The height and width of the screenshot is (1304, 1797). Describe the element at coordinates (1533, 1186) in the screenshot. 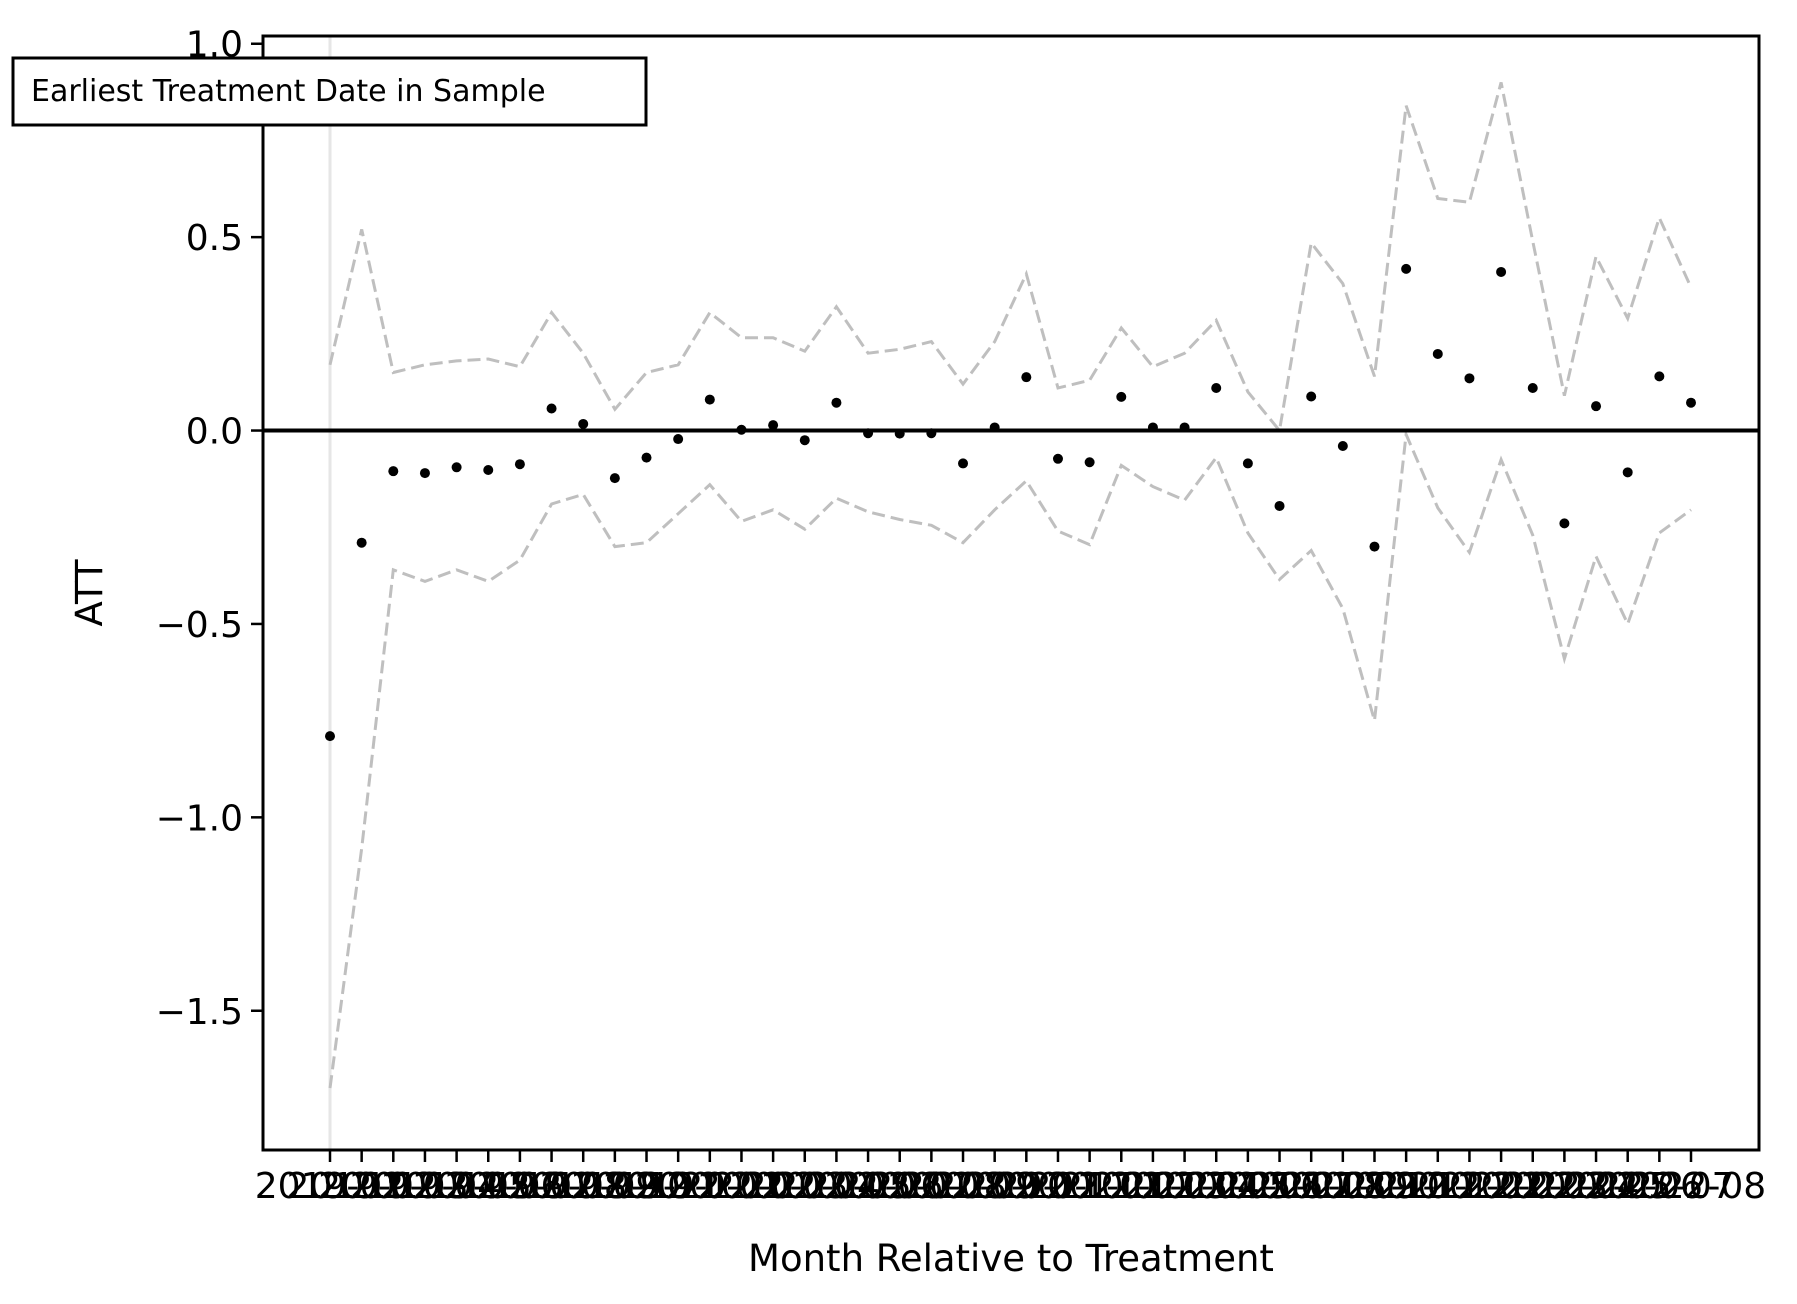

I see `x-tick-label: 2022-03` at that location.